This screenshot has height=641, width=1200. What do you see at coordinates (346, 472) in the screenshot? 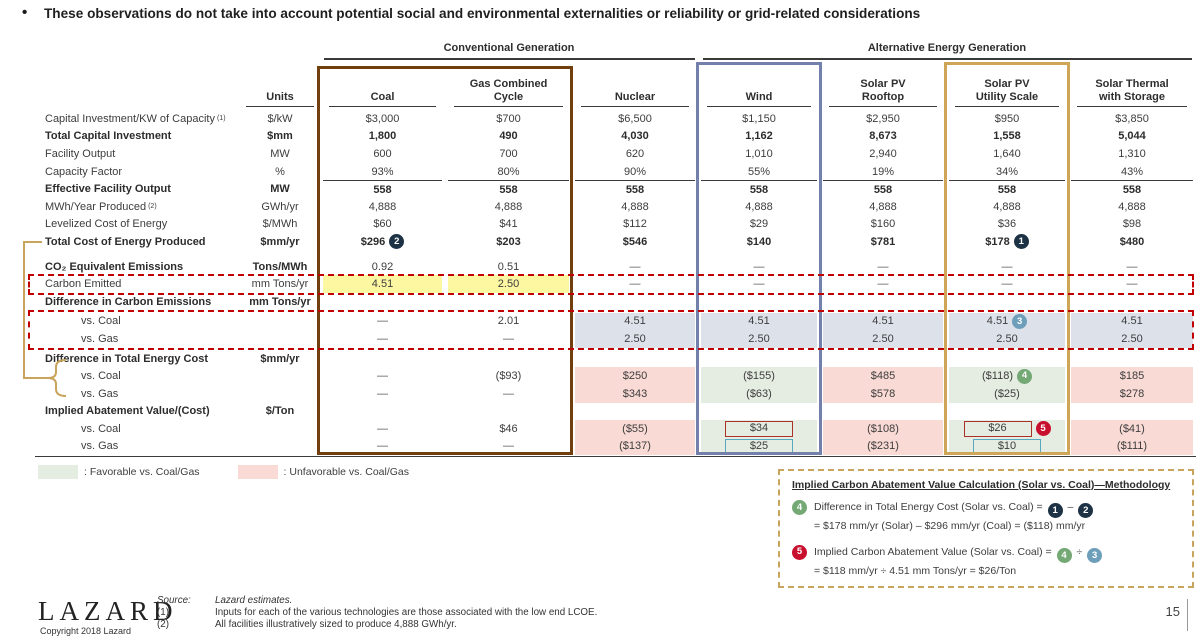
I see `legend-unfavorable-label: : Unfavorable vs. Coal/Gas` at bounding box center [346, 472].